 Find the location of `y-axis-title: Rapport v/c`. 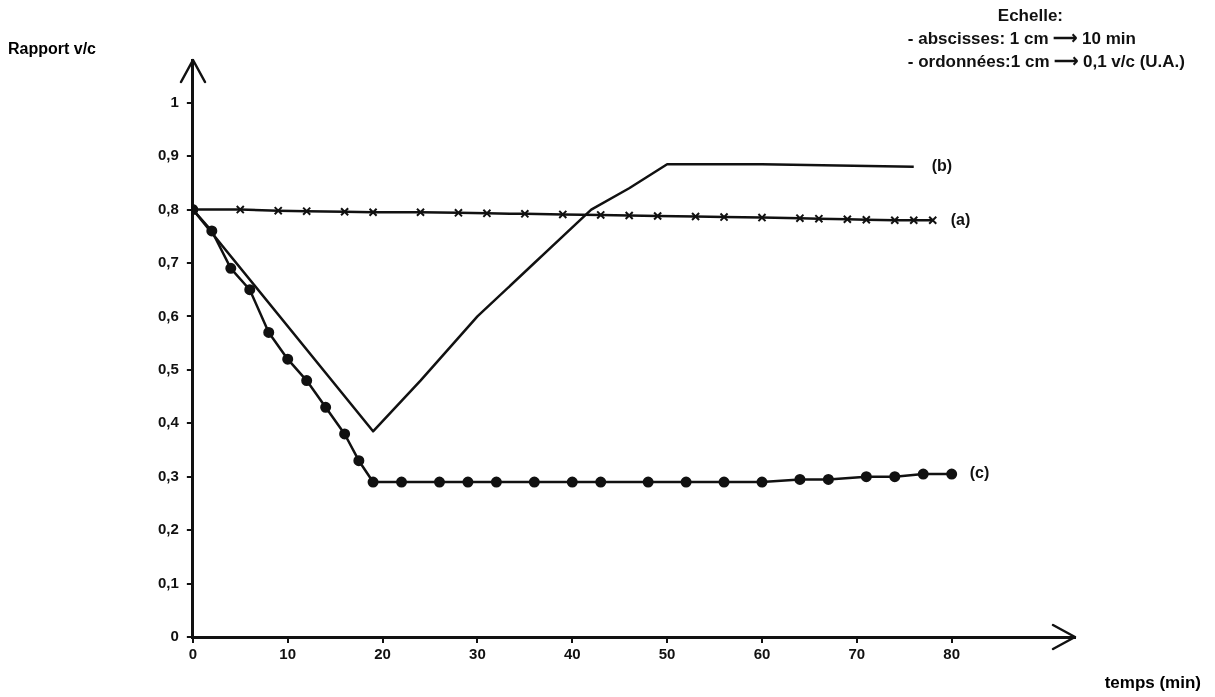

y-axis-title: Rapport v/c is located at coordinates (52, 49).